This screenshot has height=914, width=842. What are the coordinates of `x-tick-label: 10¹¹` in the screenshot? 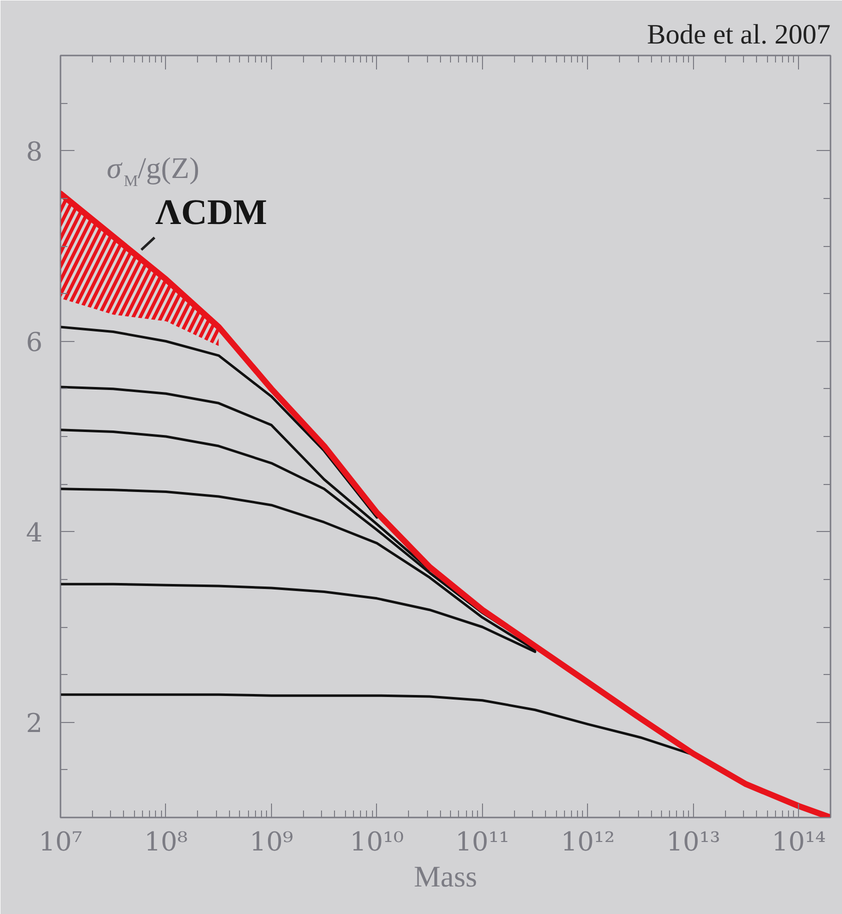 It's located at (482, 843).